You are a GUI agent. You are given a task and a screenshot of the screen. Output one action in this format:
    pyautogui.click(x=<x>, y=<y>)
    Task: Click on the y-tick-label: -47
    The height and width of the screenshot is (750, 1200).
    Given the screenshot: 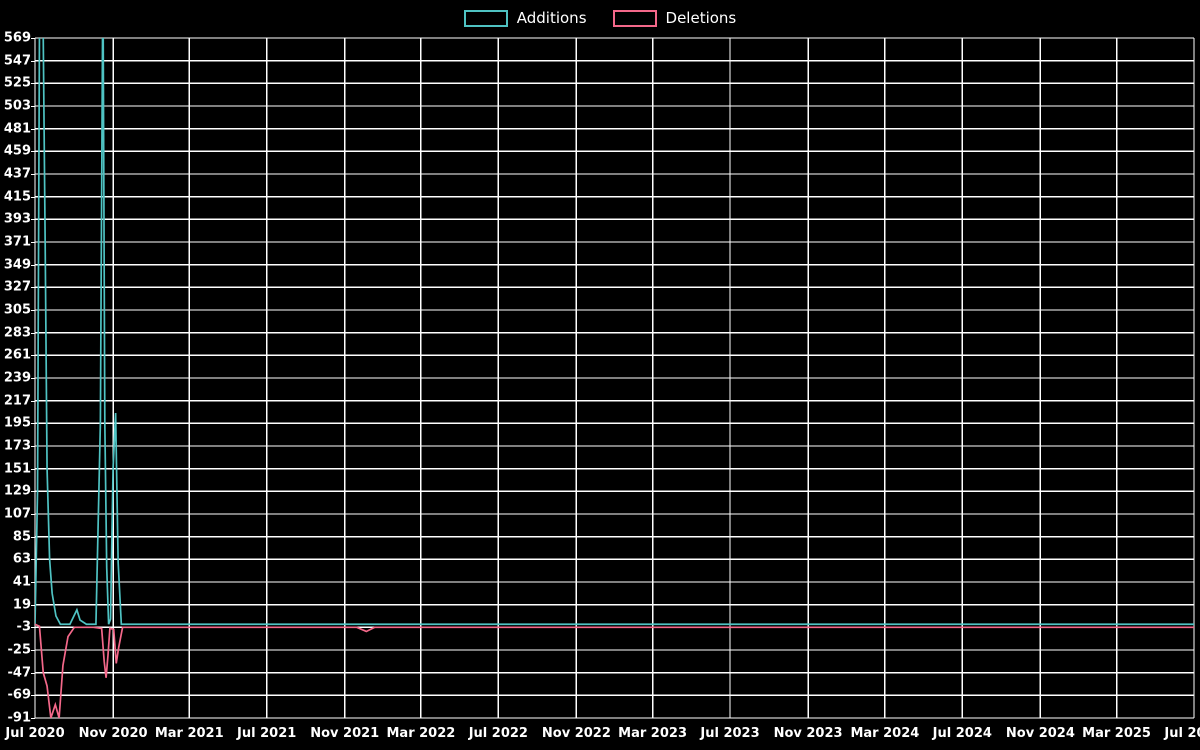 What is the action you would take?
    pyautogui.click(x=19, y=673)
    